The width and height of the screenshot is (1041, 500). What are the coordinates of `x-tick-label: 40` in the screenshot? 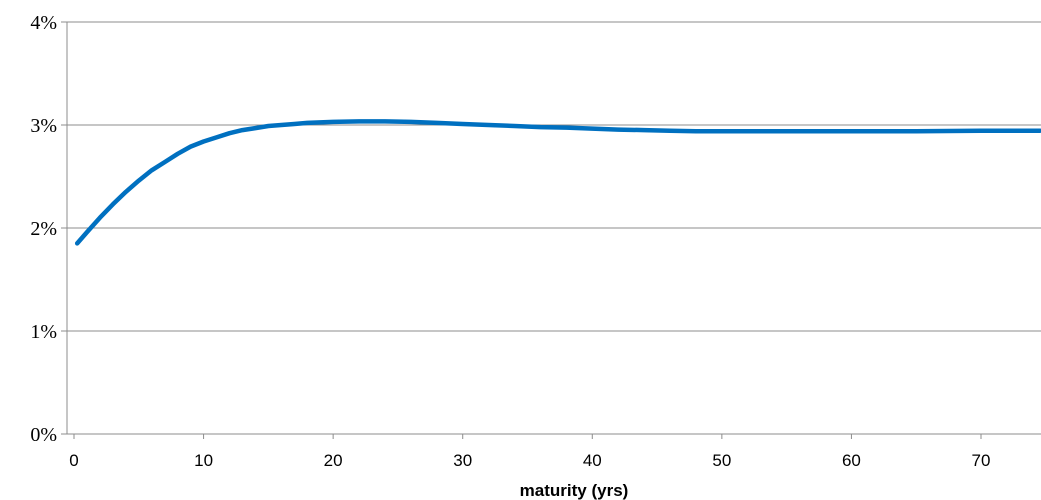 It's located at (592, 460).